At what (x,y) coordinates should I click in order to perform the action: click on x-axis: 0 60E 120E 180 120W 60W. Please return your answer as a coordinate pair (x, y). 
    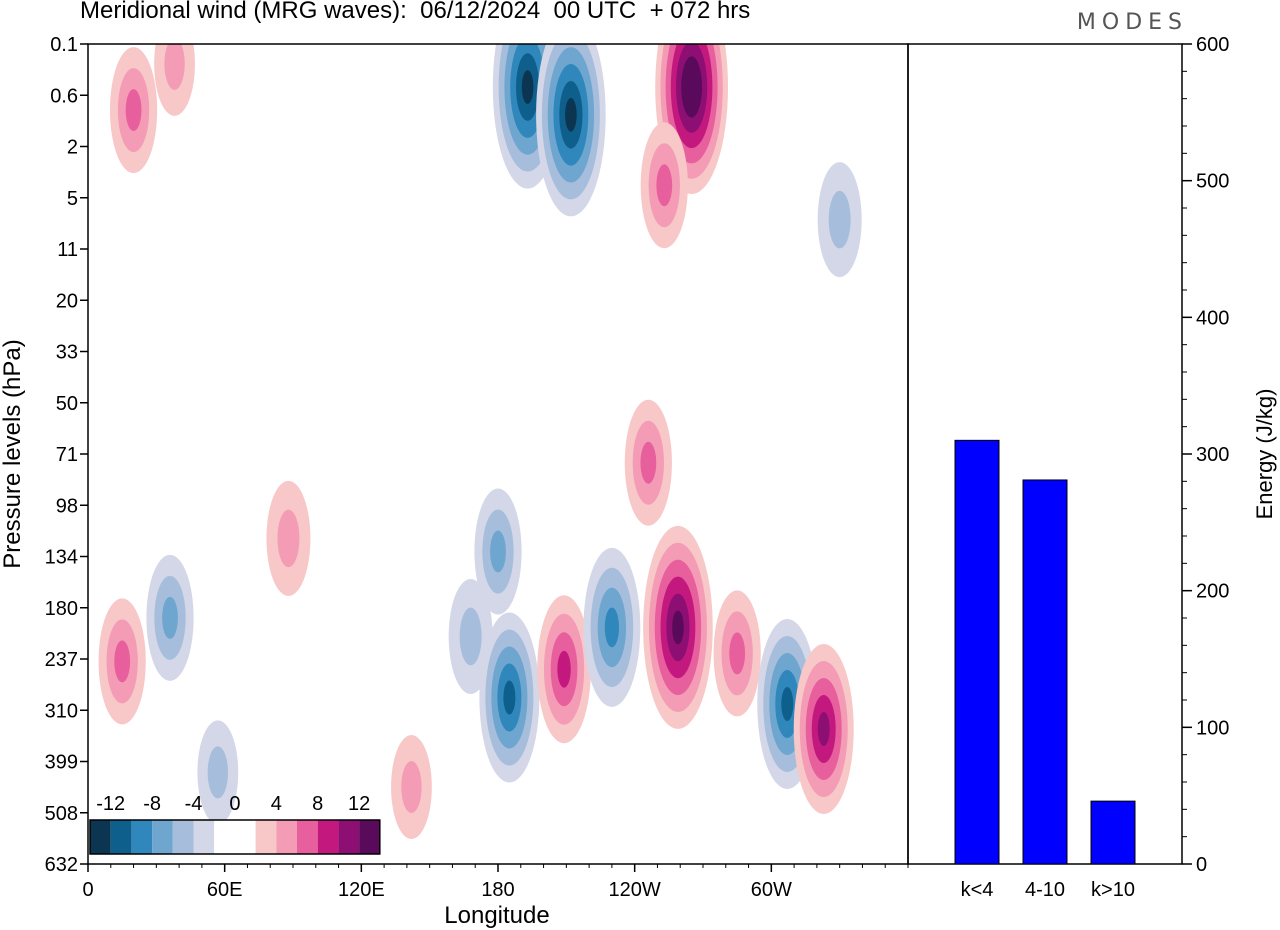
    Looking at the image, I should click on (495, 882).